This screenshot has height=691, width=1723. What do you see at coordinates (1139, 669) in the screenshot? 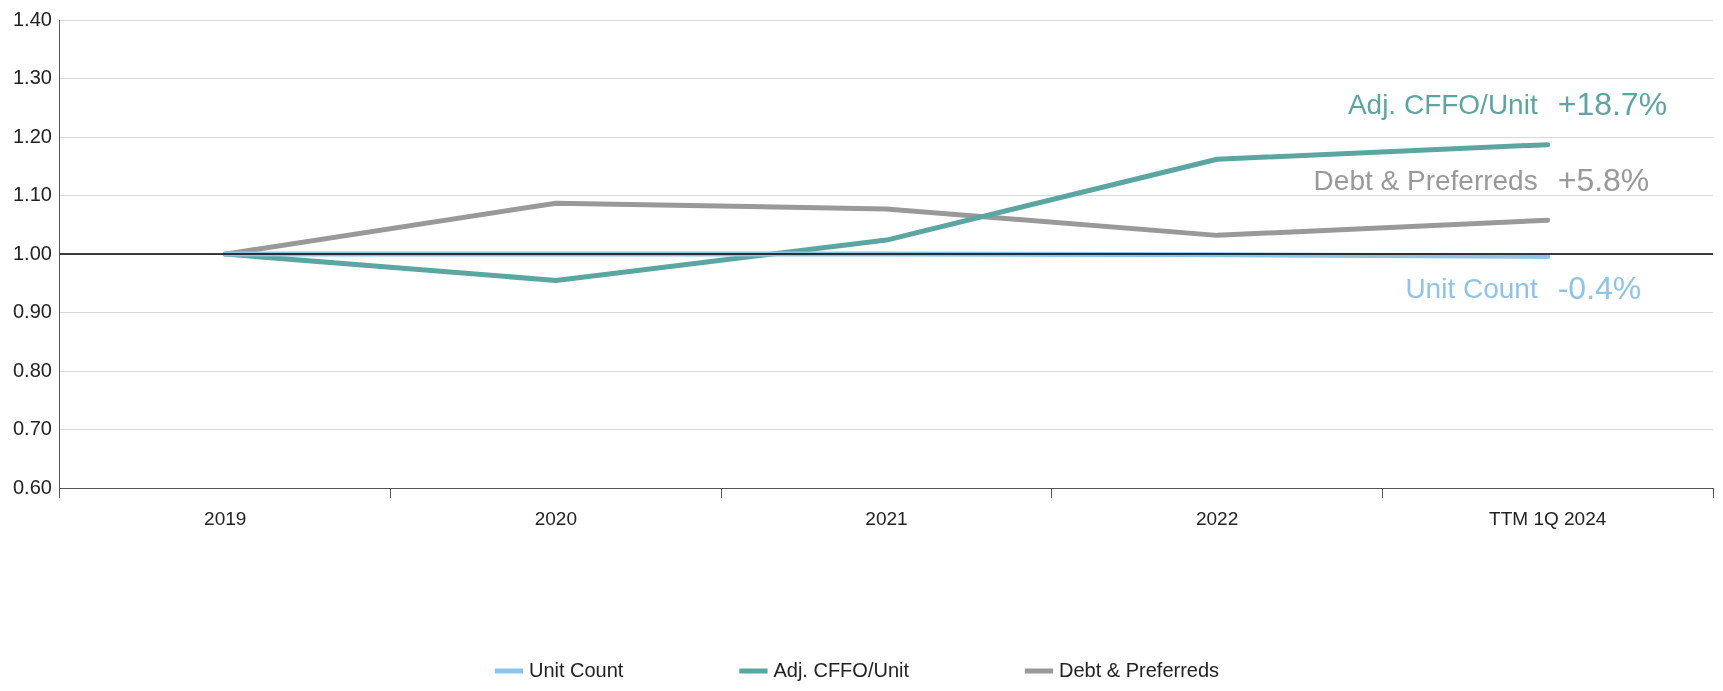
I see `legend-label: Debt & Preferreds` at bounding box center [1139, 669].